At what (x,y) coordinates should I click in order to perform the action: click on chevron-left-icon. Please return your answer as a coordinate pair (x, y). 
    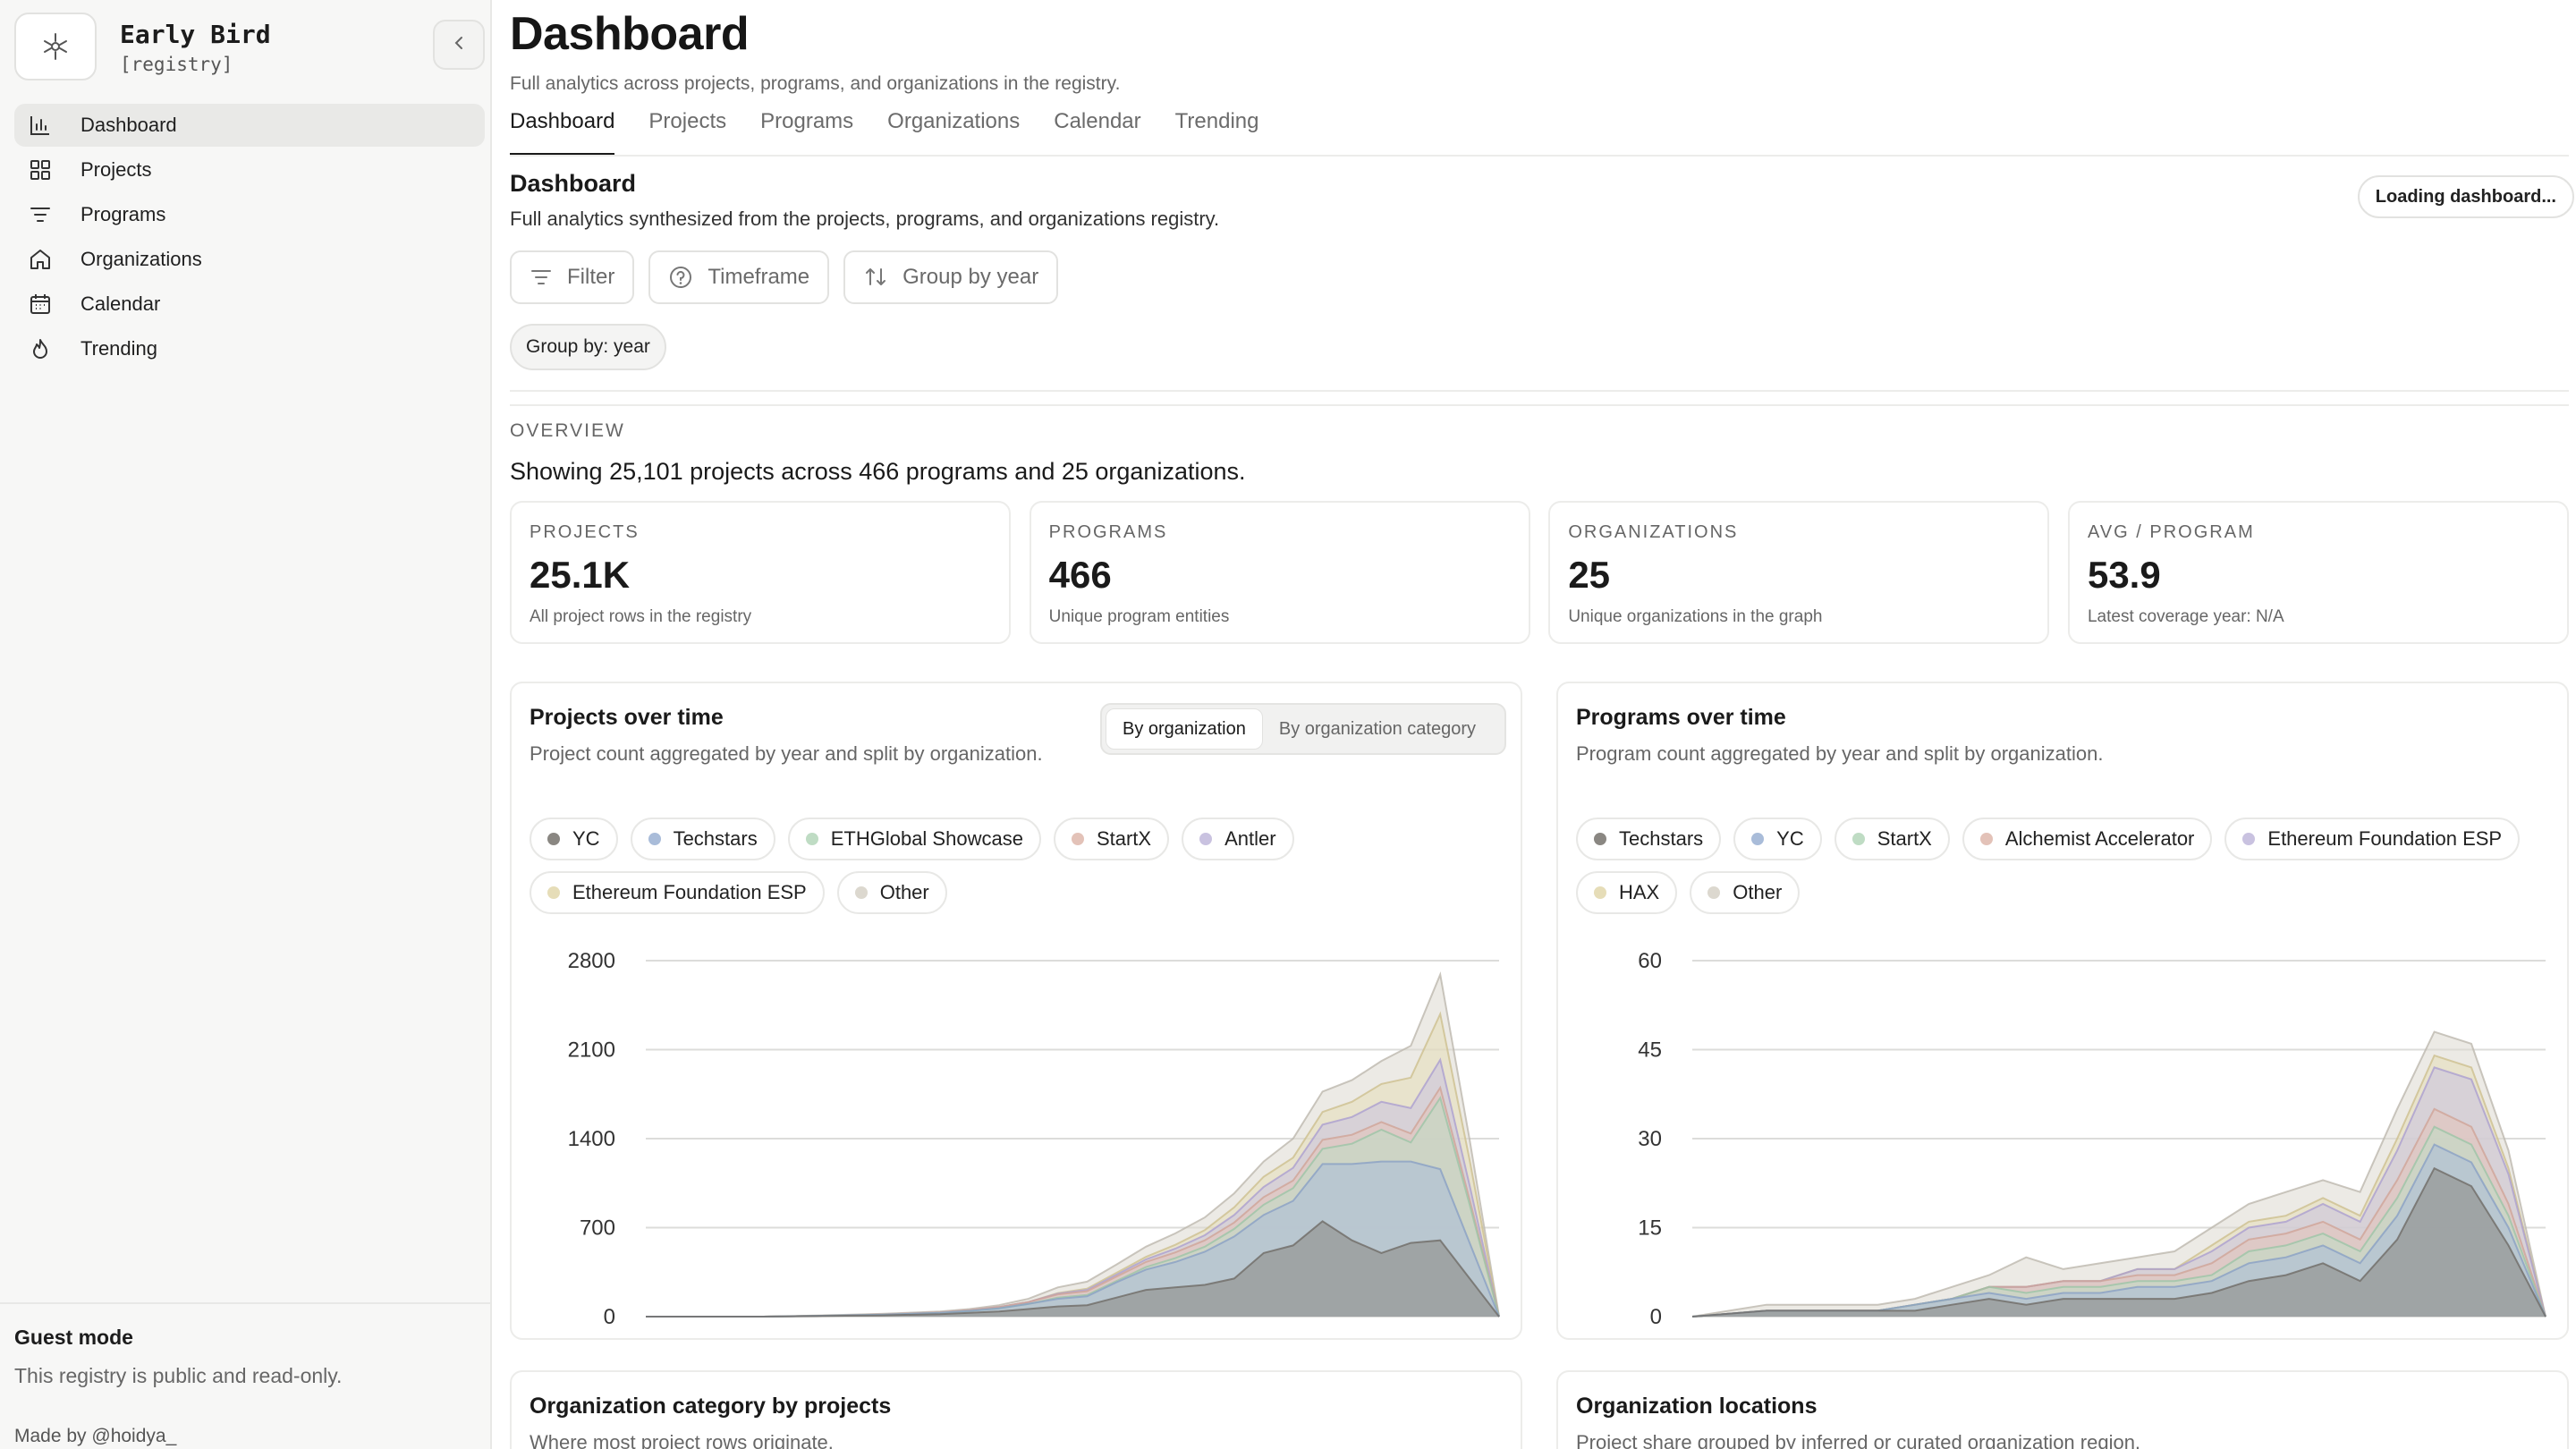
    Looking at the image, I should click on (459, 45).